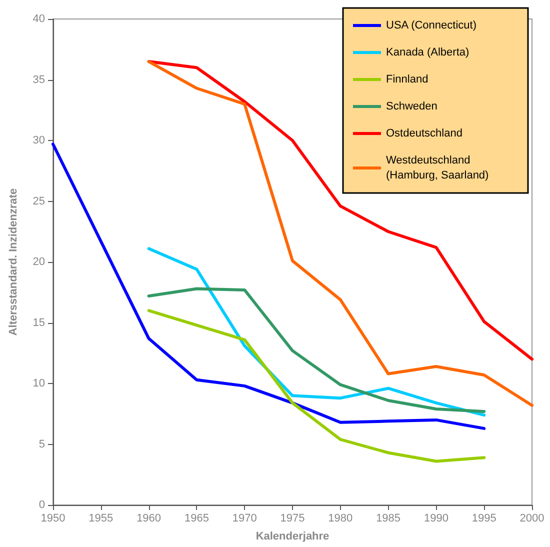 The image size is (550, 547). I want to click on legend-label: USA (Connecticut), so click(431, 26).